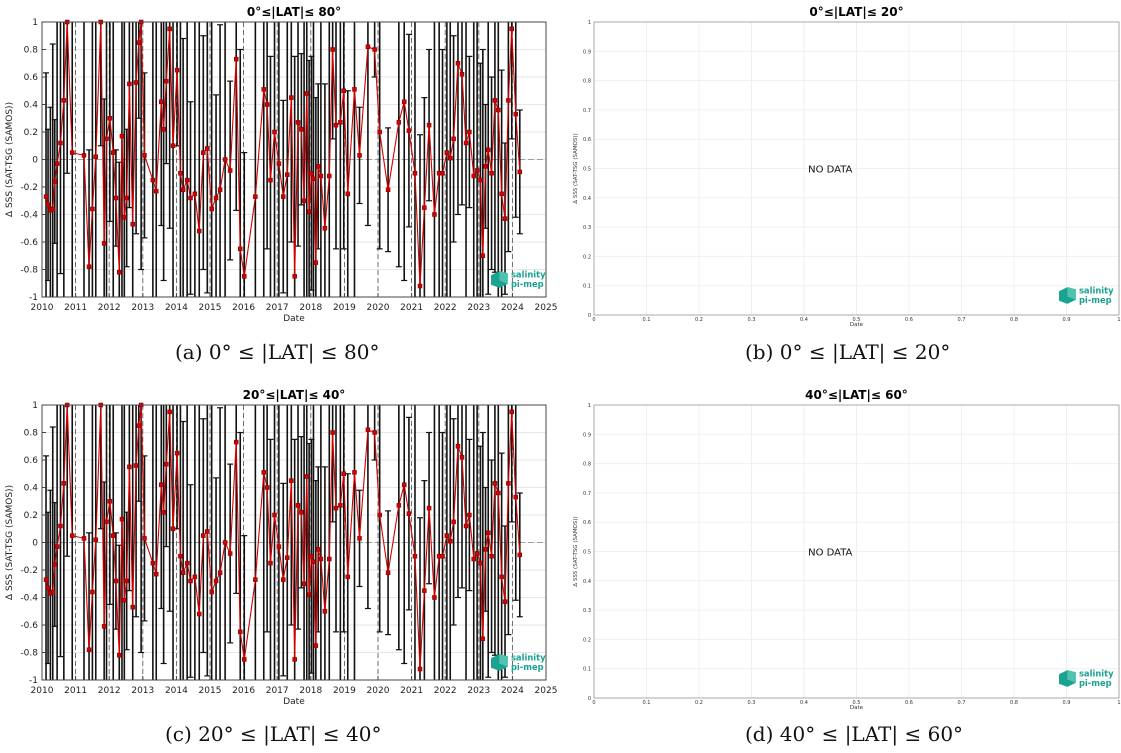  I want to click on y-axis-label: Δ SSS (SAT-TSG (SAMOS)), so click(10, 542).